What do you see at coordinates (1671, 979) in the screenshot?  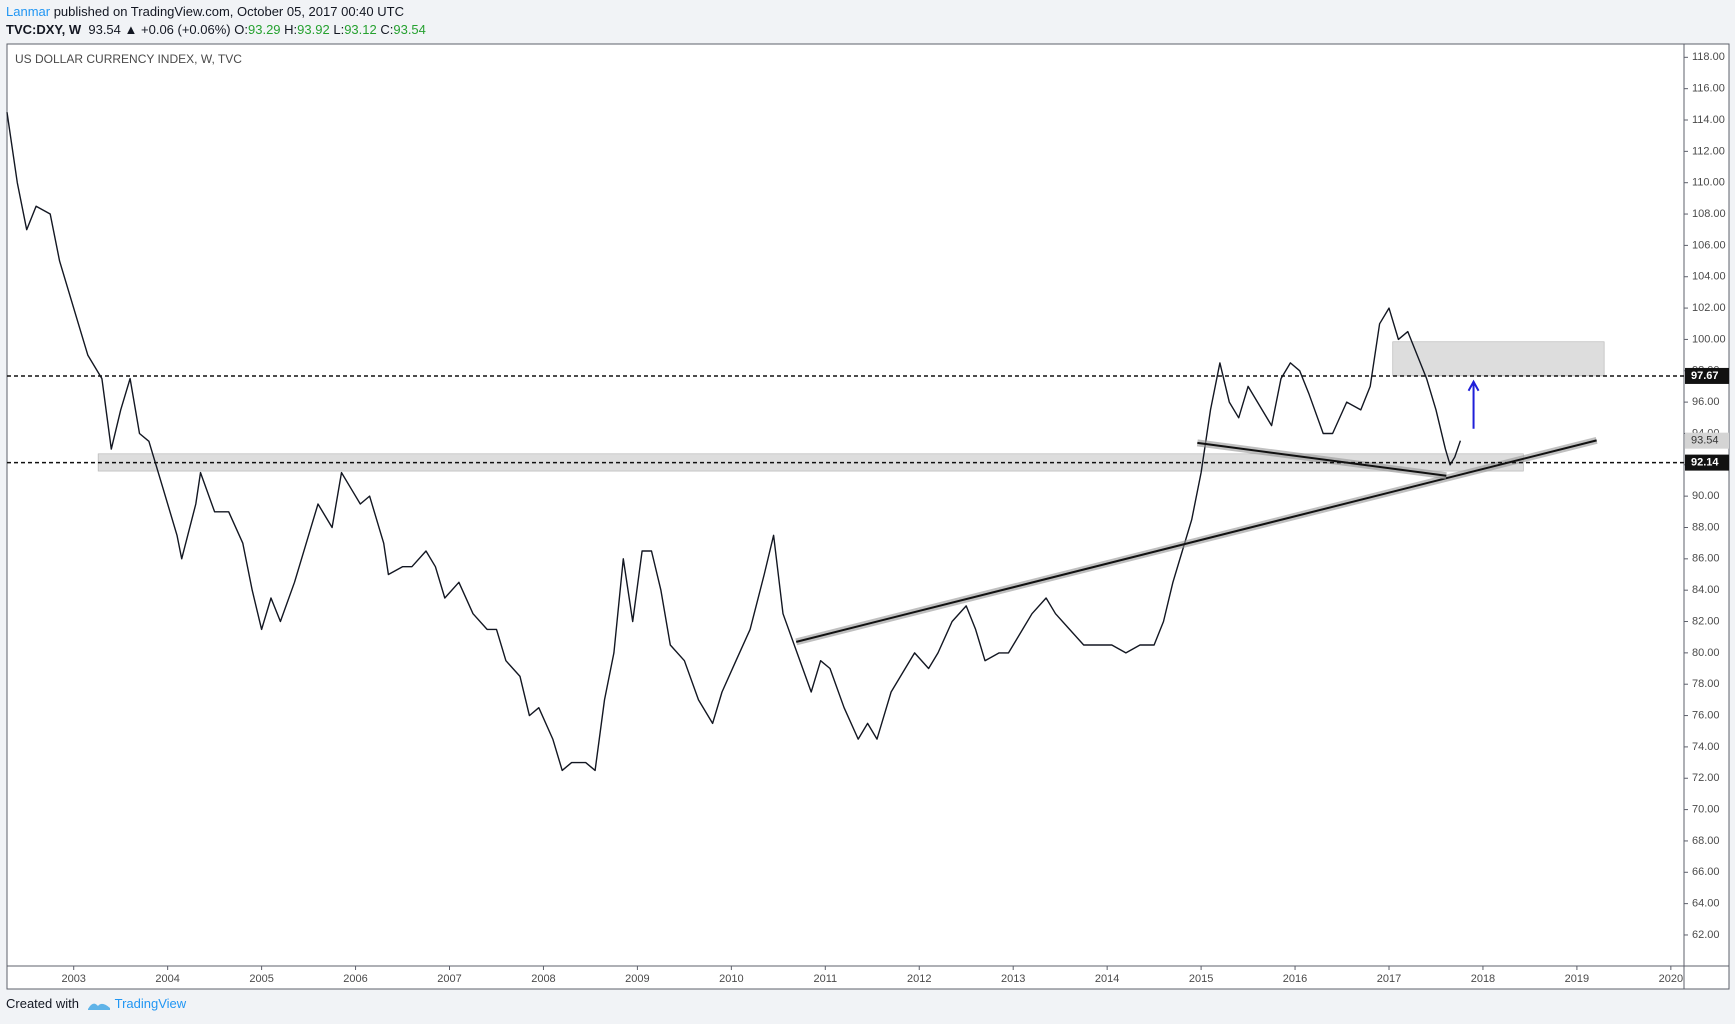 I see `x-tick-label: 2020` at bounding box center [1671, 979].